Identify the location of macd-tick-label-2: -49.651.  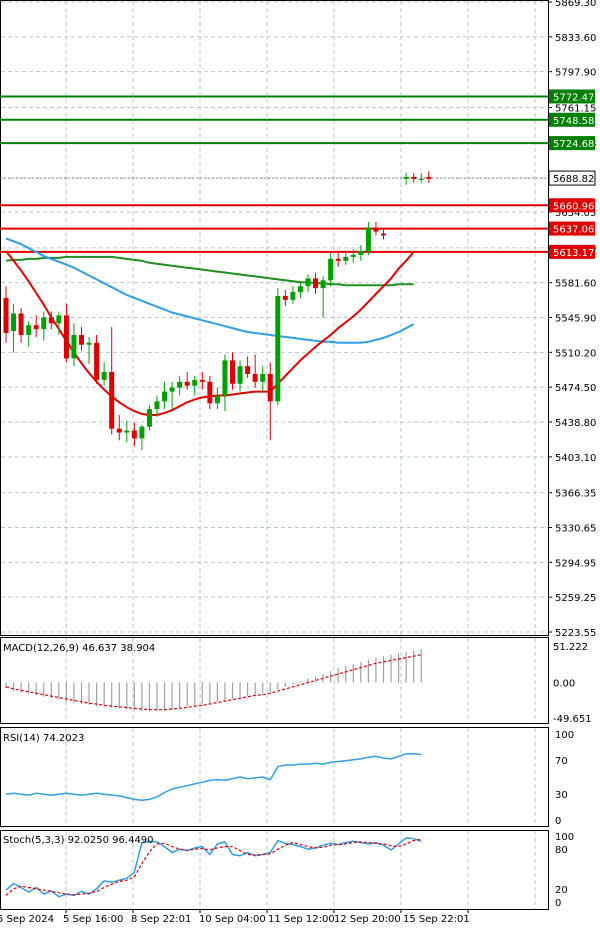
(572, 719).